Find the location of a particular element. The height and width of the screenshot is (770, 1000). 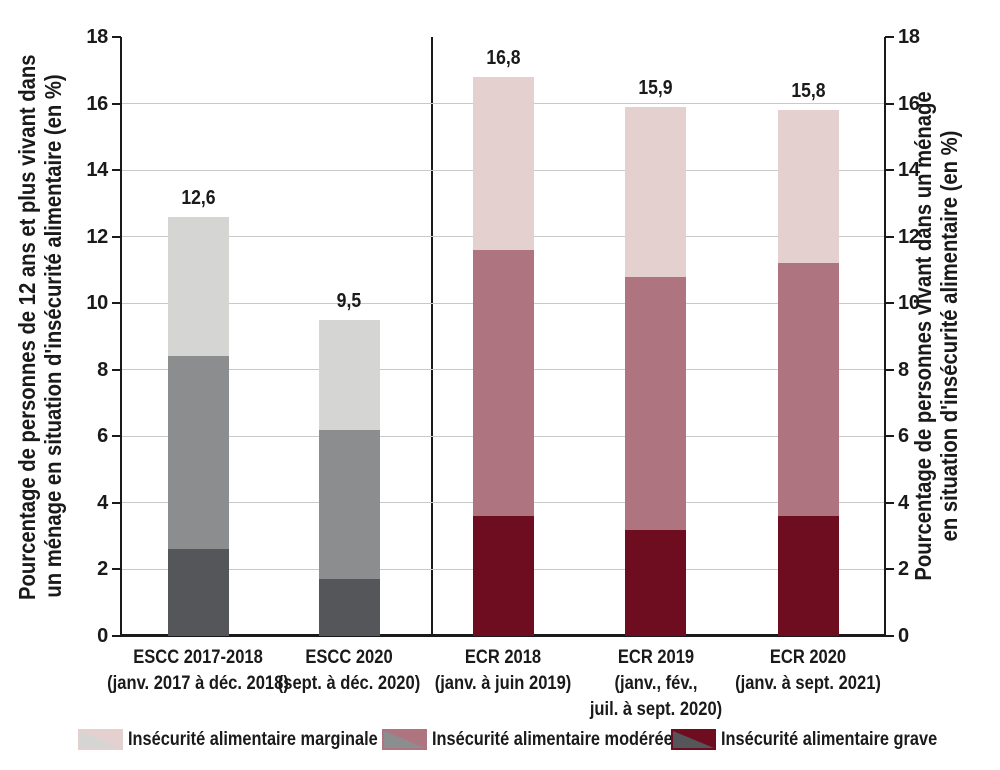

legend-swatch-marginale-icon is located at coordinates (100, 739).